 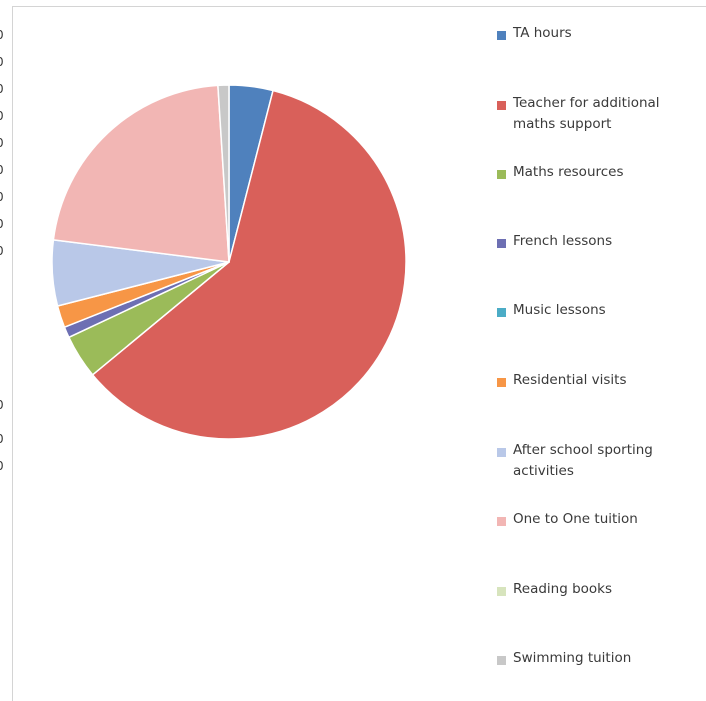 What do you see at coordinates (563, 241) in the screenshot?
I see `legend-label: French lessons` at bounding box center [563, 241].